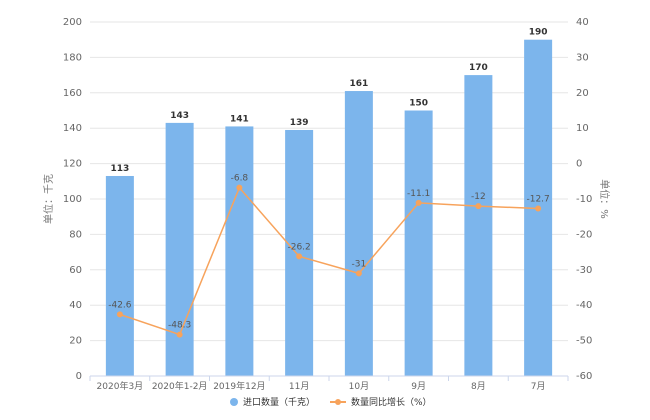 The image size is (650, 420). I want to click on line-value-label: -11.1, so click(418, 194).